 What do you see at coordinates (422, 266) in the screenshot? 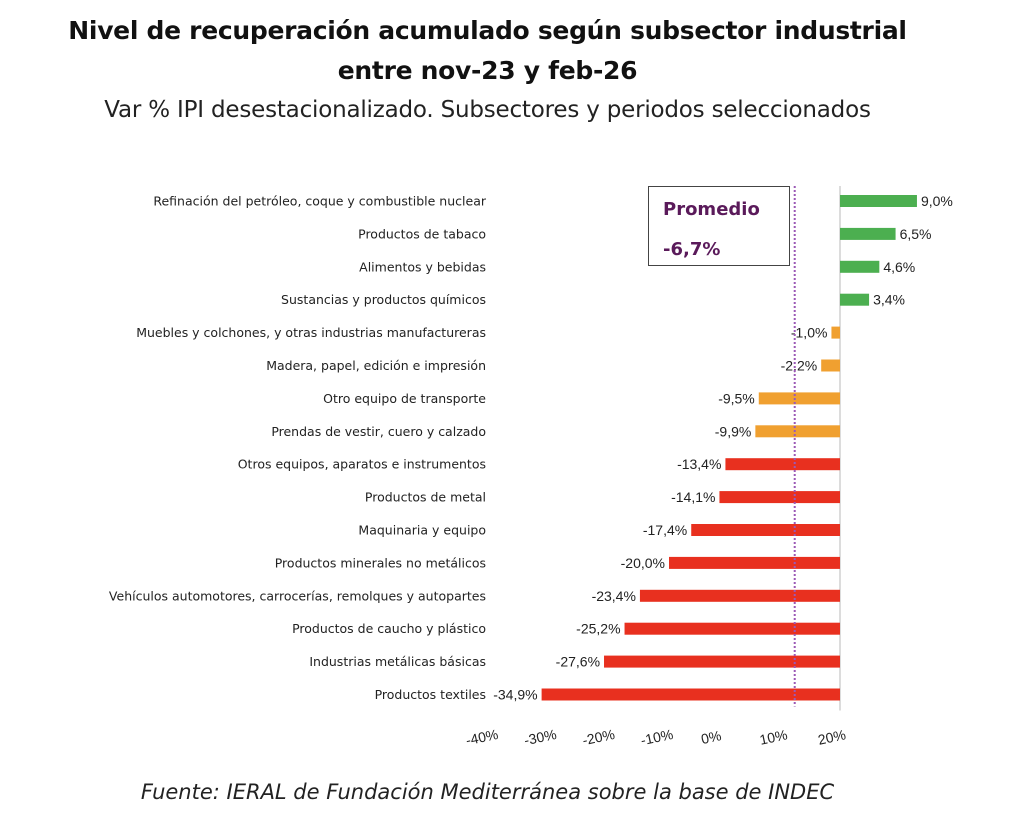
I see `category-label: Alimentos y bebidas` at bounding box center [422, 266].